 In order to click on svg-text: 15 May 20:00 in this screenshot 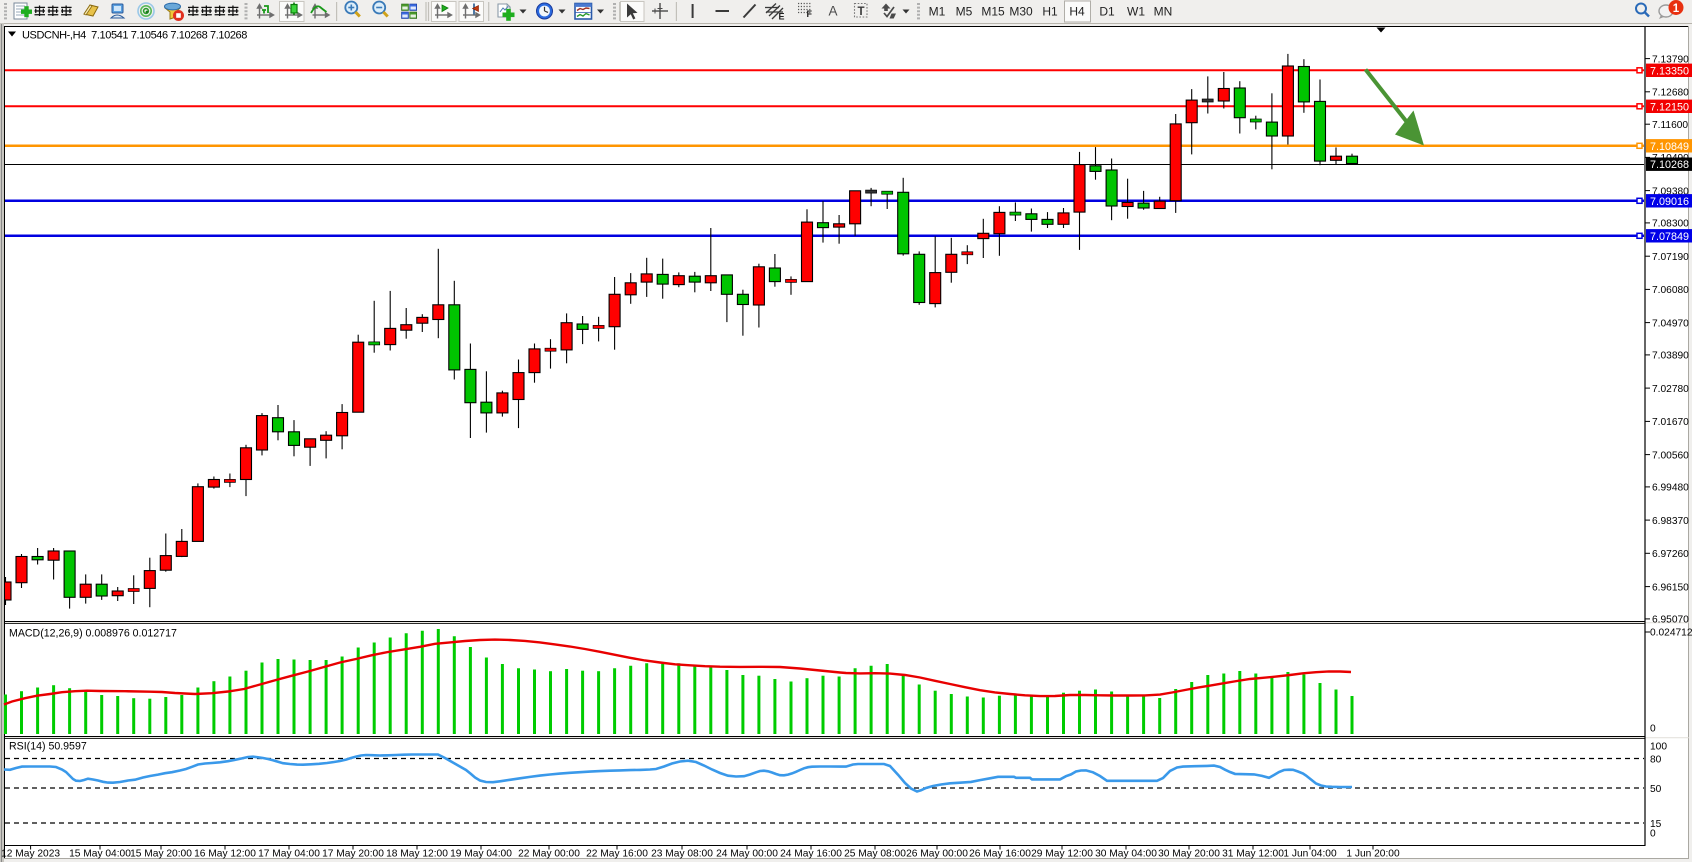, I will do `click(161, 854)`.